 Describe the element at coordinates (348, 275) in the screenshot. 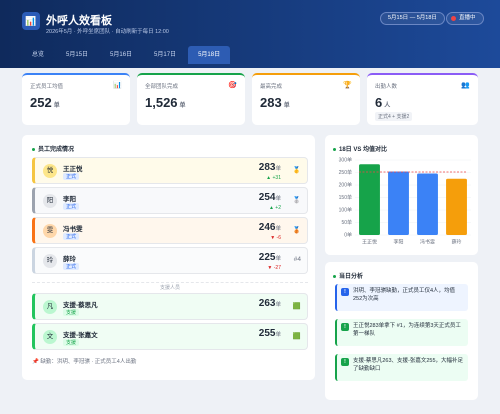

I see `analysis-title: 当日分析` at that location.